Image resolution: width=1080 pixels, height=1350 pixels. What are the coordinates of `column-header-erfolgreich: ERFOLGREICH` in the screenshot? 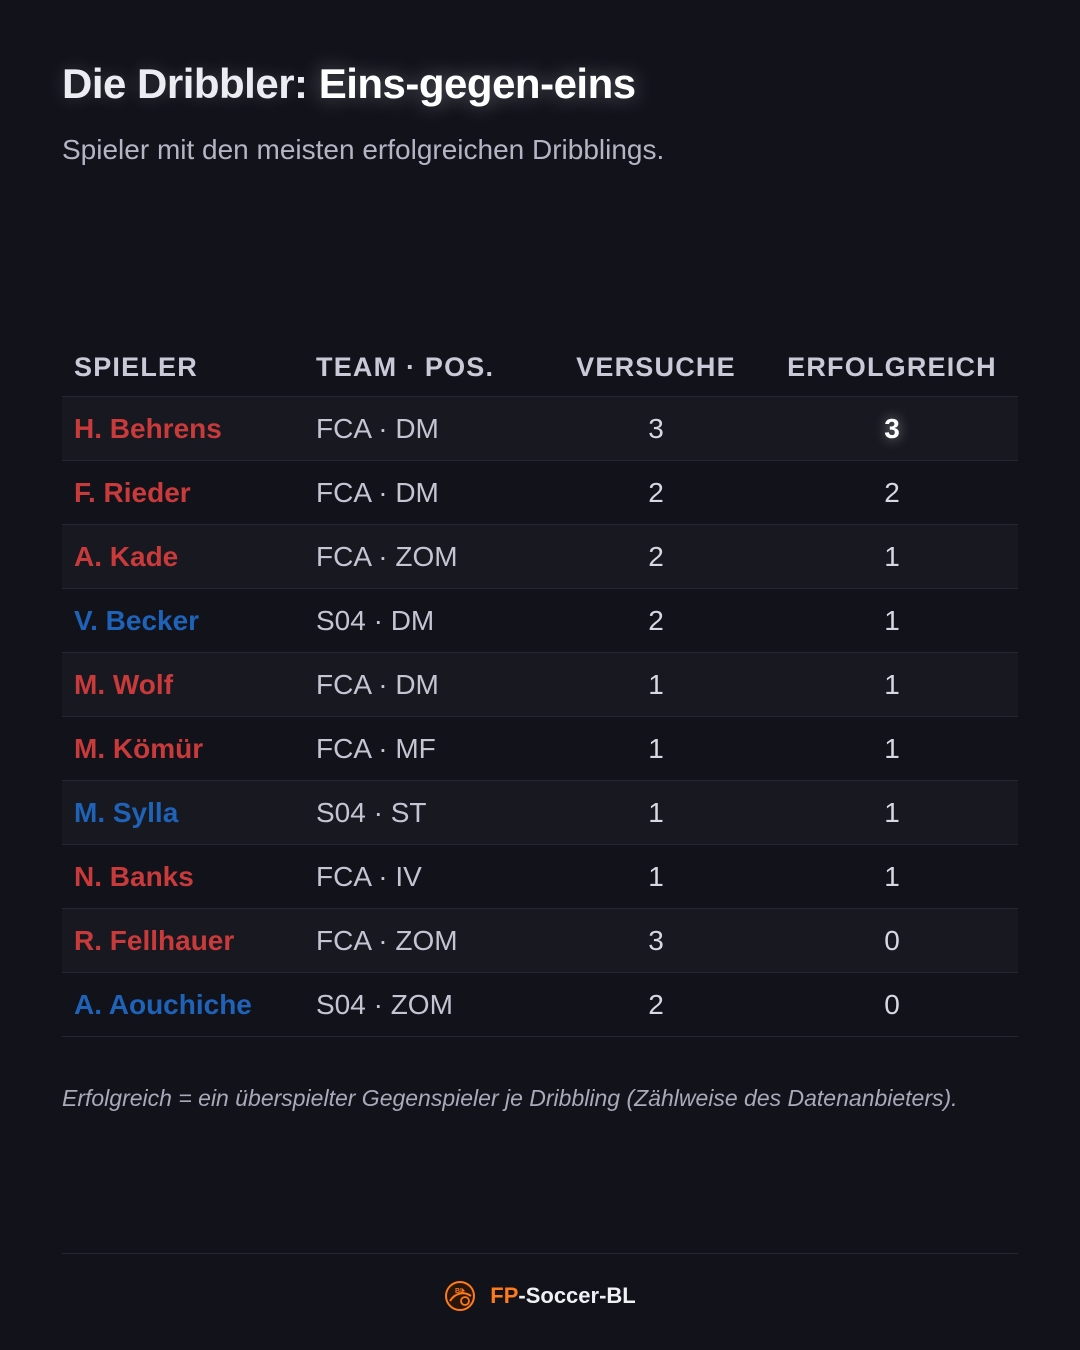 It's located at (892, 367).